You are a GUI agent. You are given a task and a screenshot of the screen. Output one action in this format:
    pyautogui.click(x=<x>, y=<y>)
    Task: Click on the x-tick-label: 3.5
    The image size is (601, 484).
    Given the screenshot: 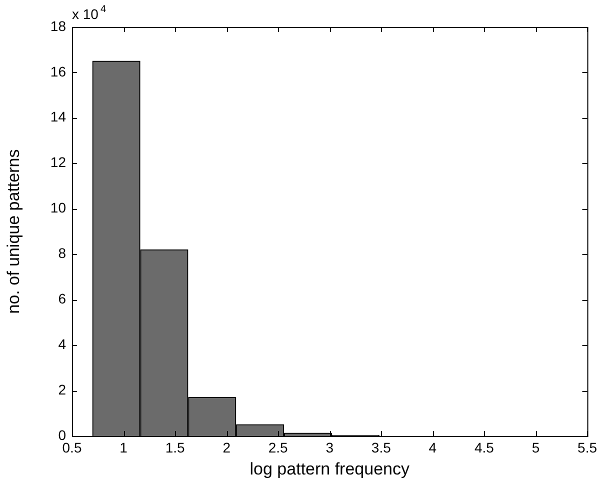 What is the action you would take?
    pyautogui.click(x=381, y=447)
    